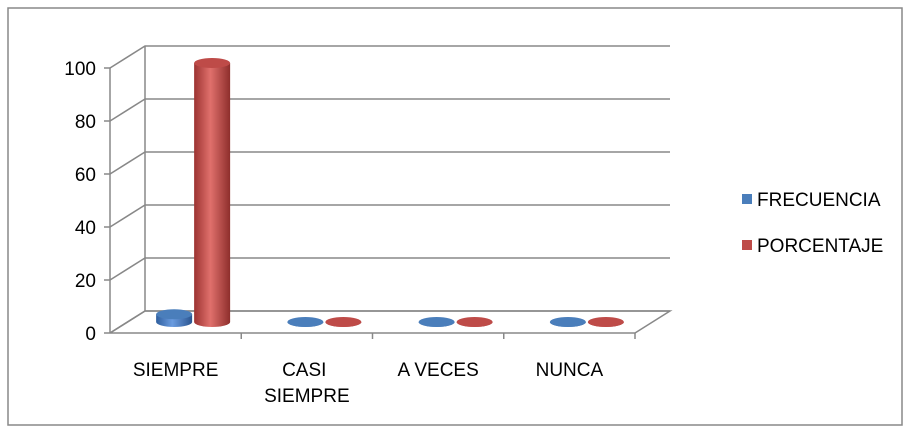  What do you see at coordinates (80, 69) in the screenshot?
I see `y-tick-label: 100` at bounding box center [80, 69].